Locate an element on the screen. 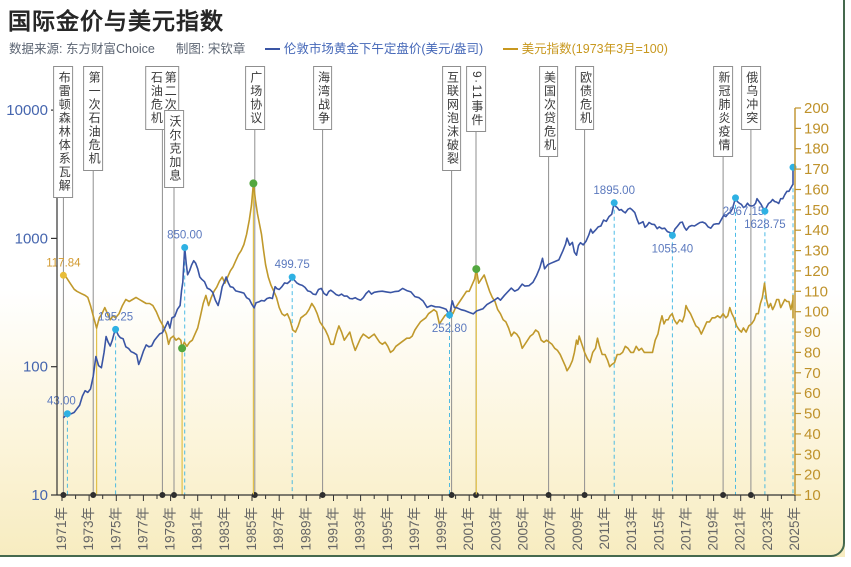  x-axis-tick-label: 1981年 is located at coordinates (197, 529).